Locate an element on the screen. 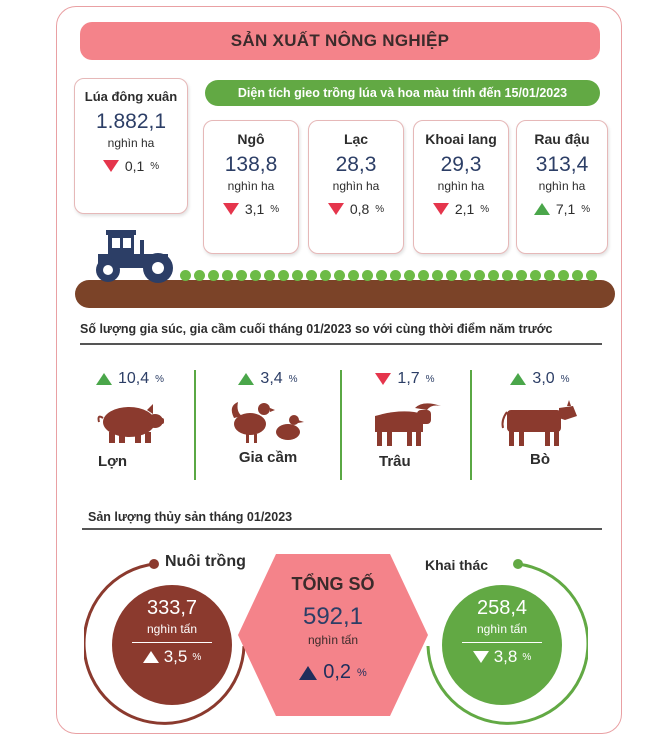 The width and height of the screenshot is (650, 756). crop-card-ngo: Ngô 138,8 nghìn ha 3,1% is located at coordinates (251, 187).